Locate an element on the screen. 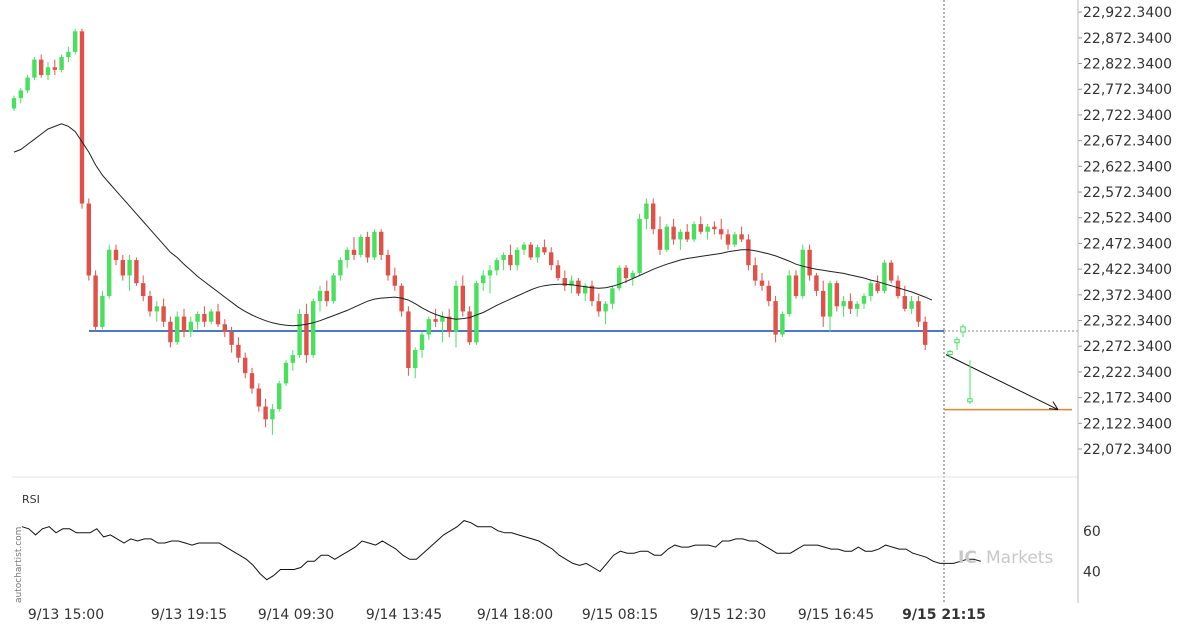  price-tick-label: 22,422.3400 is located at coordinates (1127, 270).